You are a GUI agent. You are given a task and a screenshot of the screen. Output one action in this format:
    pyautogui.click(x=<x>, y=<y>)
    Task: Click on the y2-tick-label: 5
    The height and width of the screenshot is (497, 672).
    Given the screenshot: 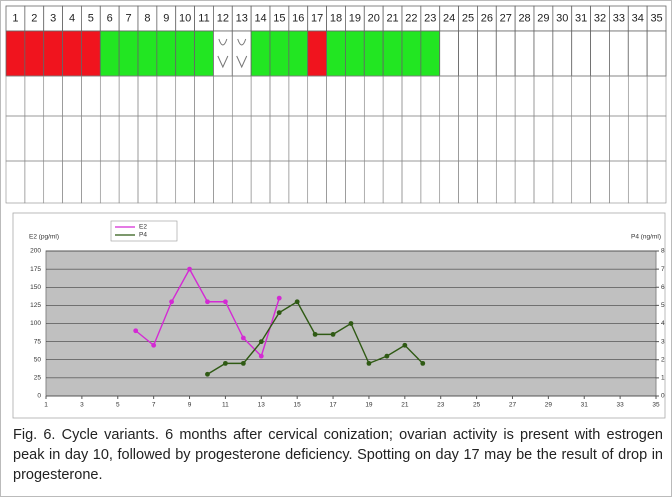 What is the action you would take?
    pyautogui.click(x=663, y=305)
    